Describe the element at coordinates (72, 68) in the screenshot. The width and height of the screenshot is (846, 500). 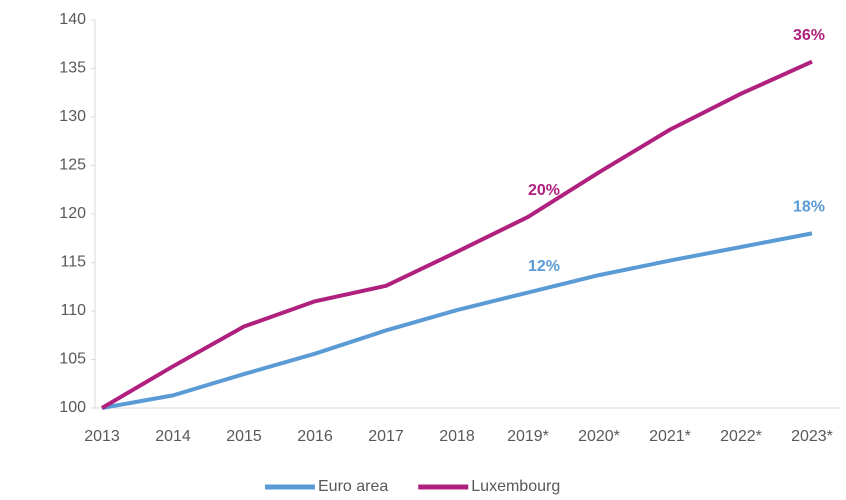
I see `y-tick-label: 135` at that location.